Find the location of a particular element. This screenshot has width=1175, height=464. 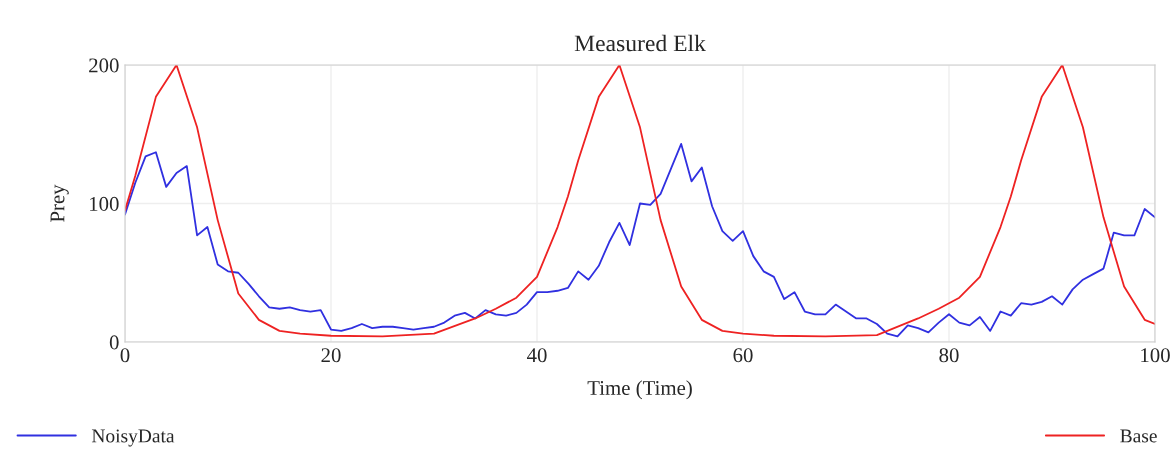

x-tick-label: 80 is located at coordinates (949, 355).